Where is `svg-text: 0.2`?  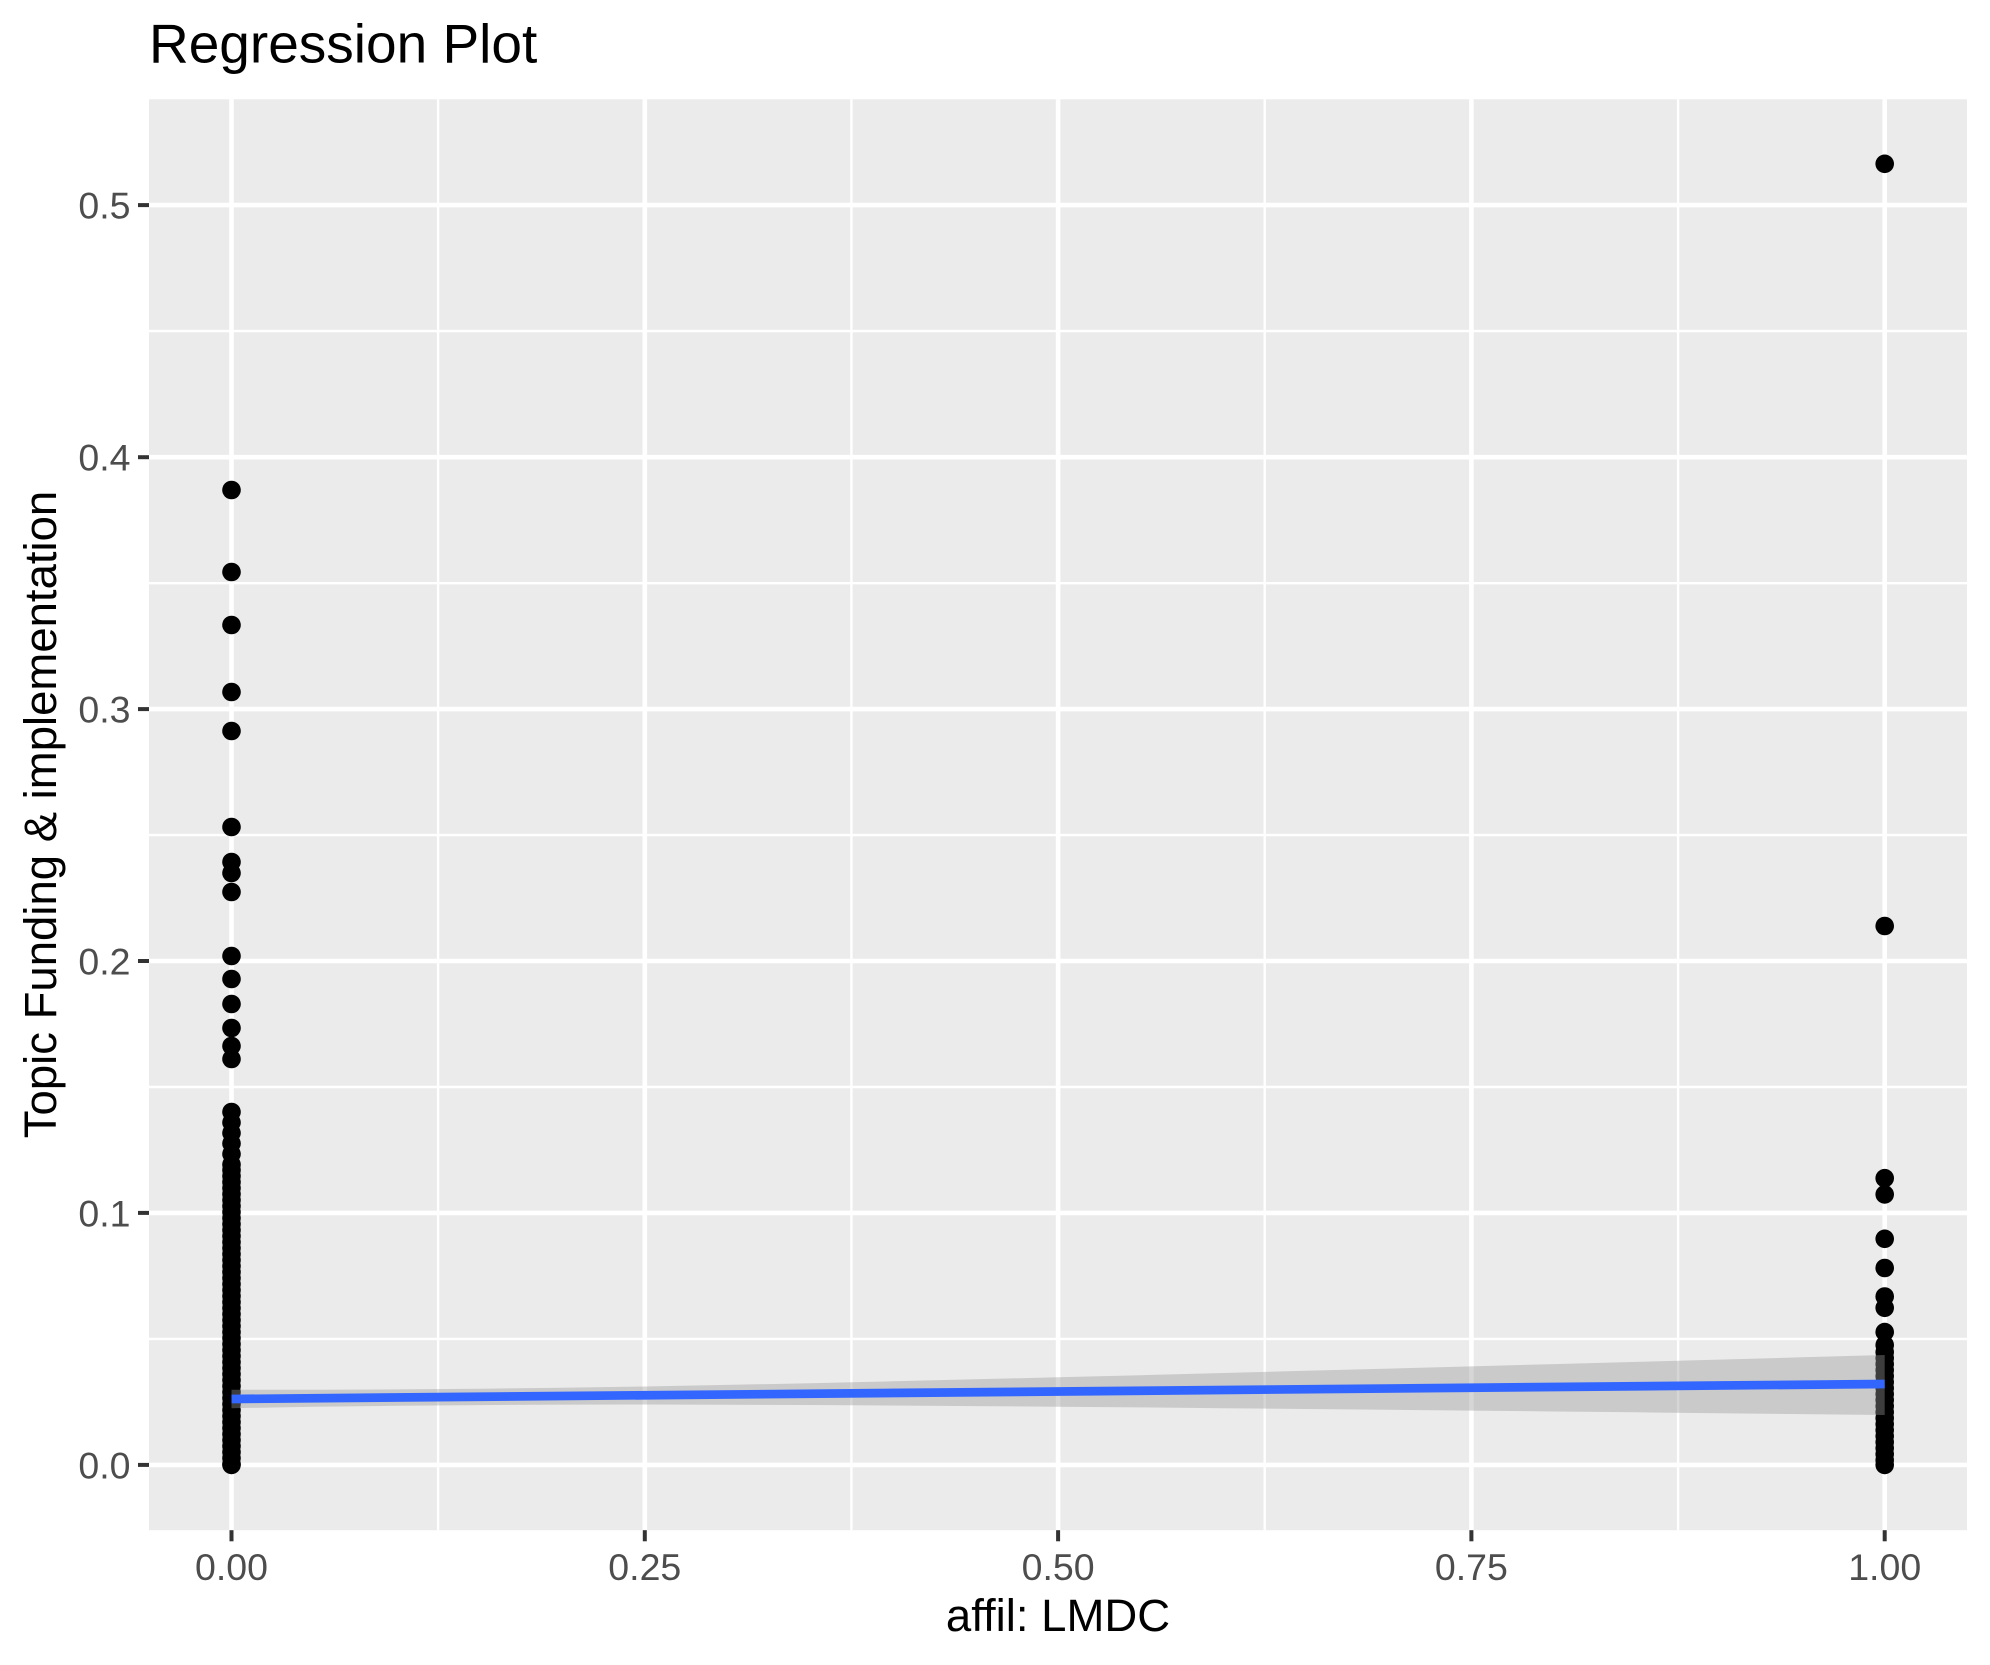 svg-text: 0.2 is located at coordinates (104, 962).